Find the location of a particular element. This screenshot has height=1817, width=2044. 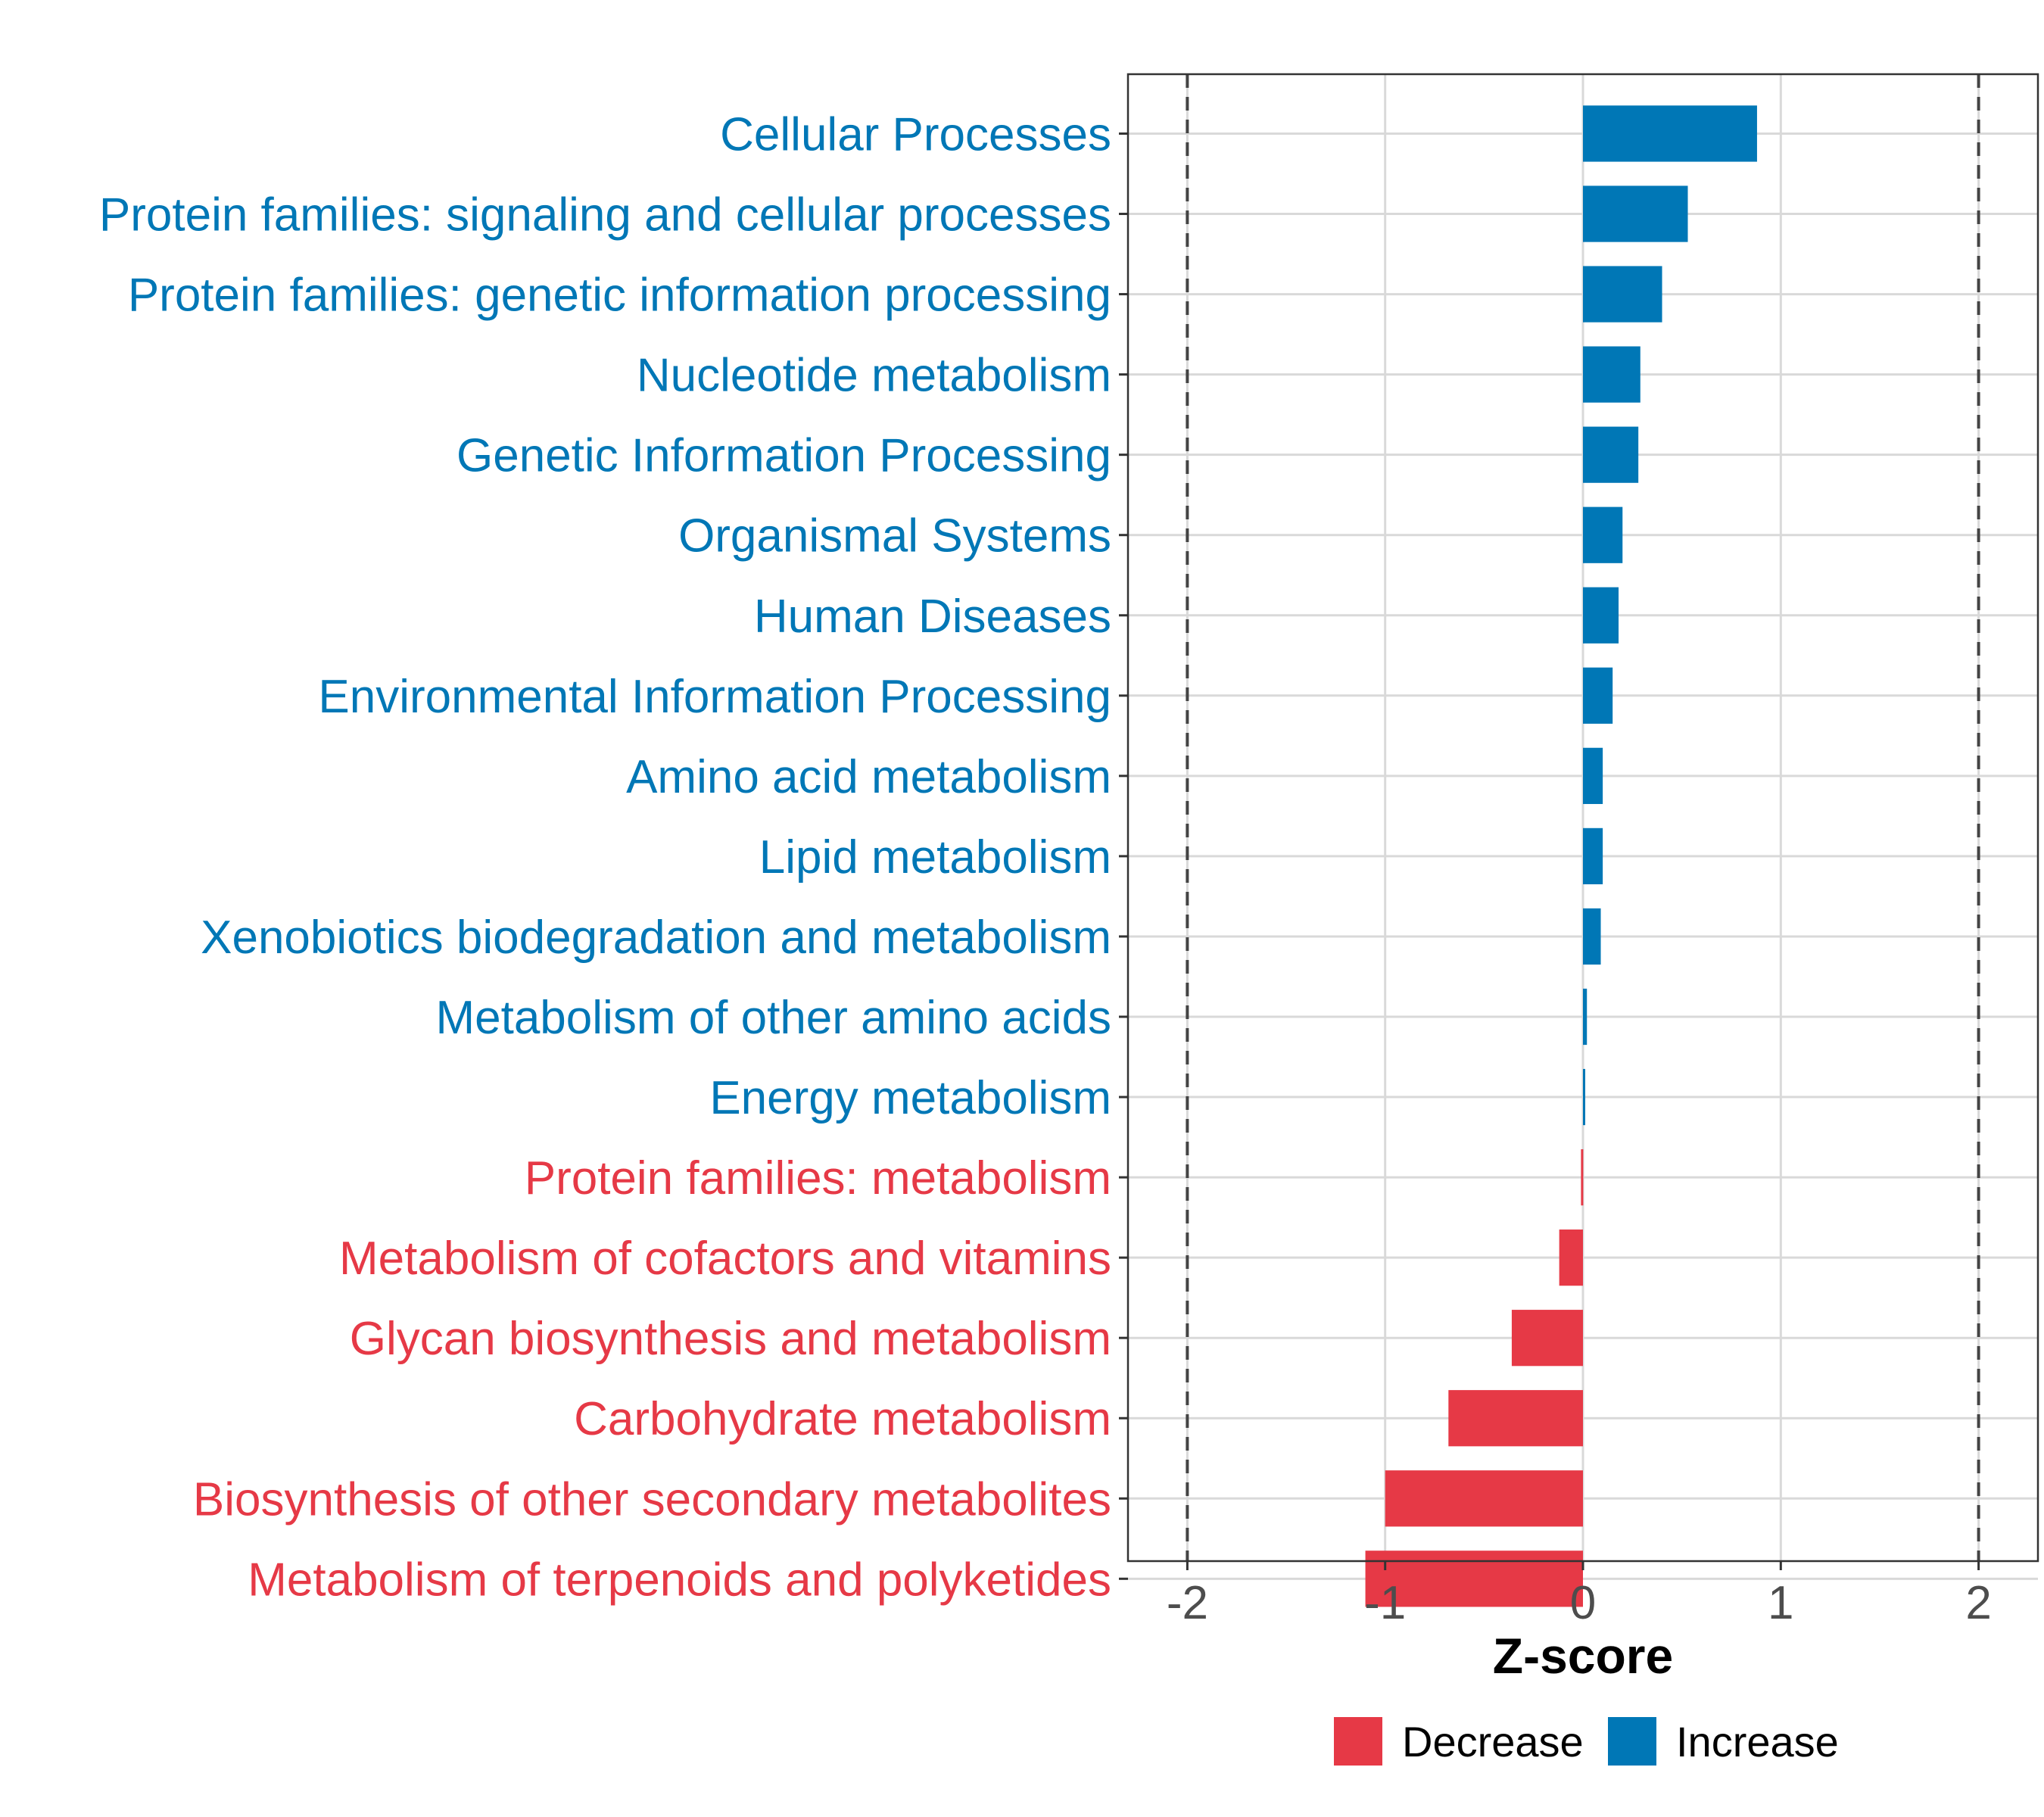

category-label: Protein families: metabolism is located at coordinates (818, 1178).